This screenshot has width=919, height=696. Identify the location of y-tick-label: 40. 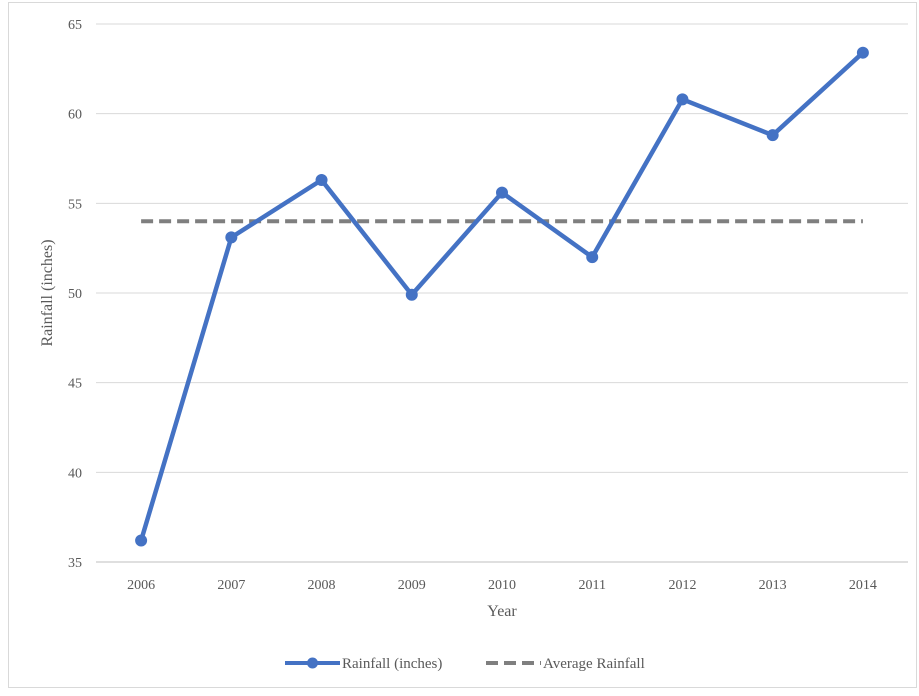
(75, 473).